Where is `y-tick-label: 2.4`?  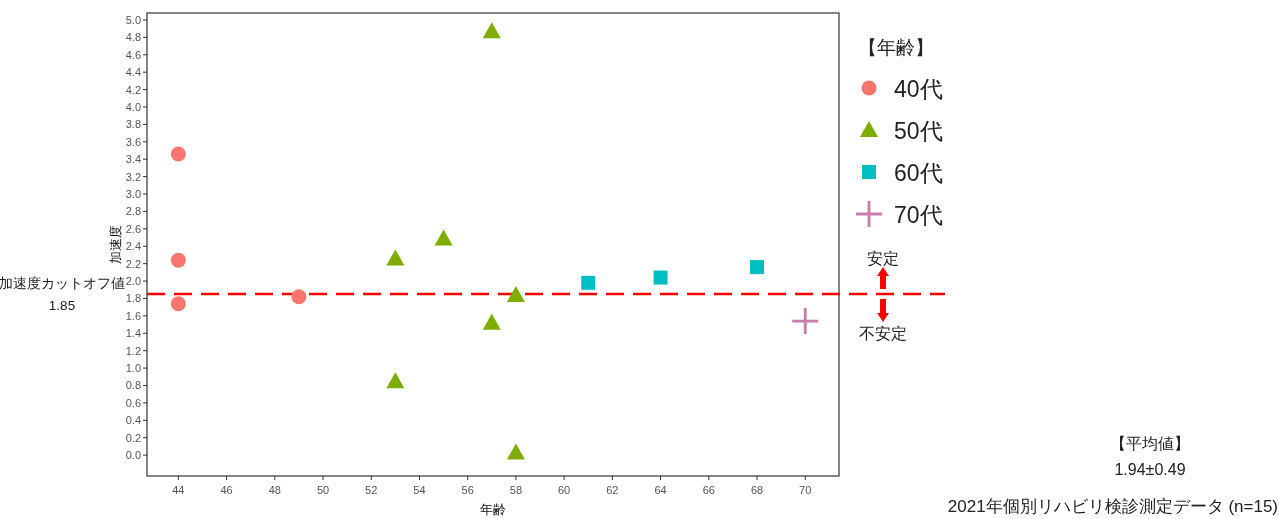
y-tick-label: 2.4 is located at coordinates (133, 246).